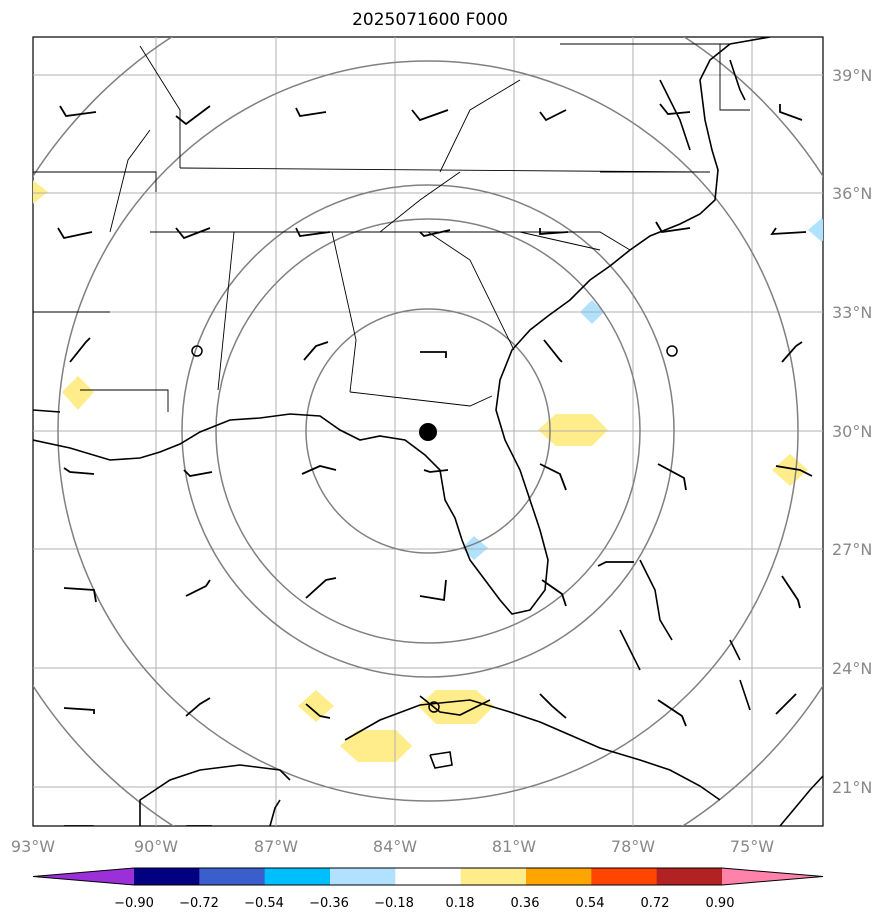 This screenshot has width=893, height=924. Describe the element at coordinates (394, 903) in the screenshot. I see `colorbar-tick-label: −0.18` at that location.